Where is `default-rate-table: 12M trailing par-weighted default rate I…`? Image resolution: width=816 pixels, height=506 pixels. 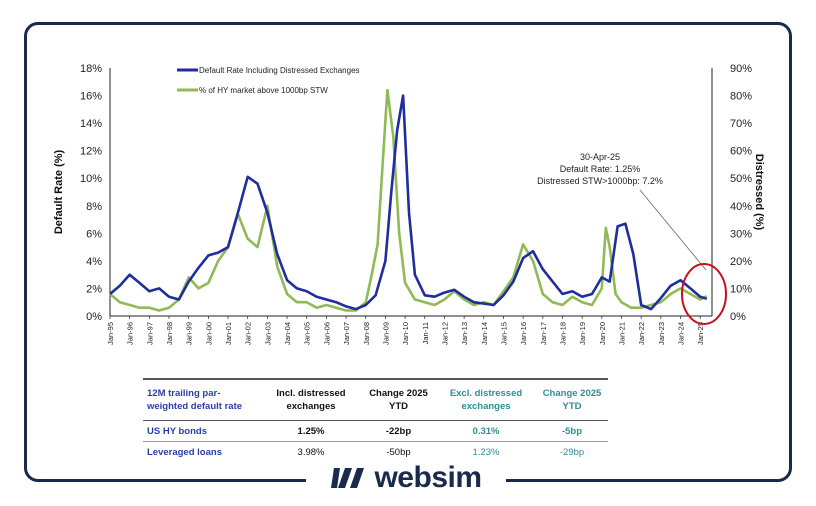 default-rate-table: 12M trailing par-weighted default rate I… is located at coordinates (375, 420).